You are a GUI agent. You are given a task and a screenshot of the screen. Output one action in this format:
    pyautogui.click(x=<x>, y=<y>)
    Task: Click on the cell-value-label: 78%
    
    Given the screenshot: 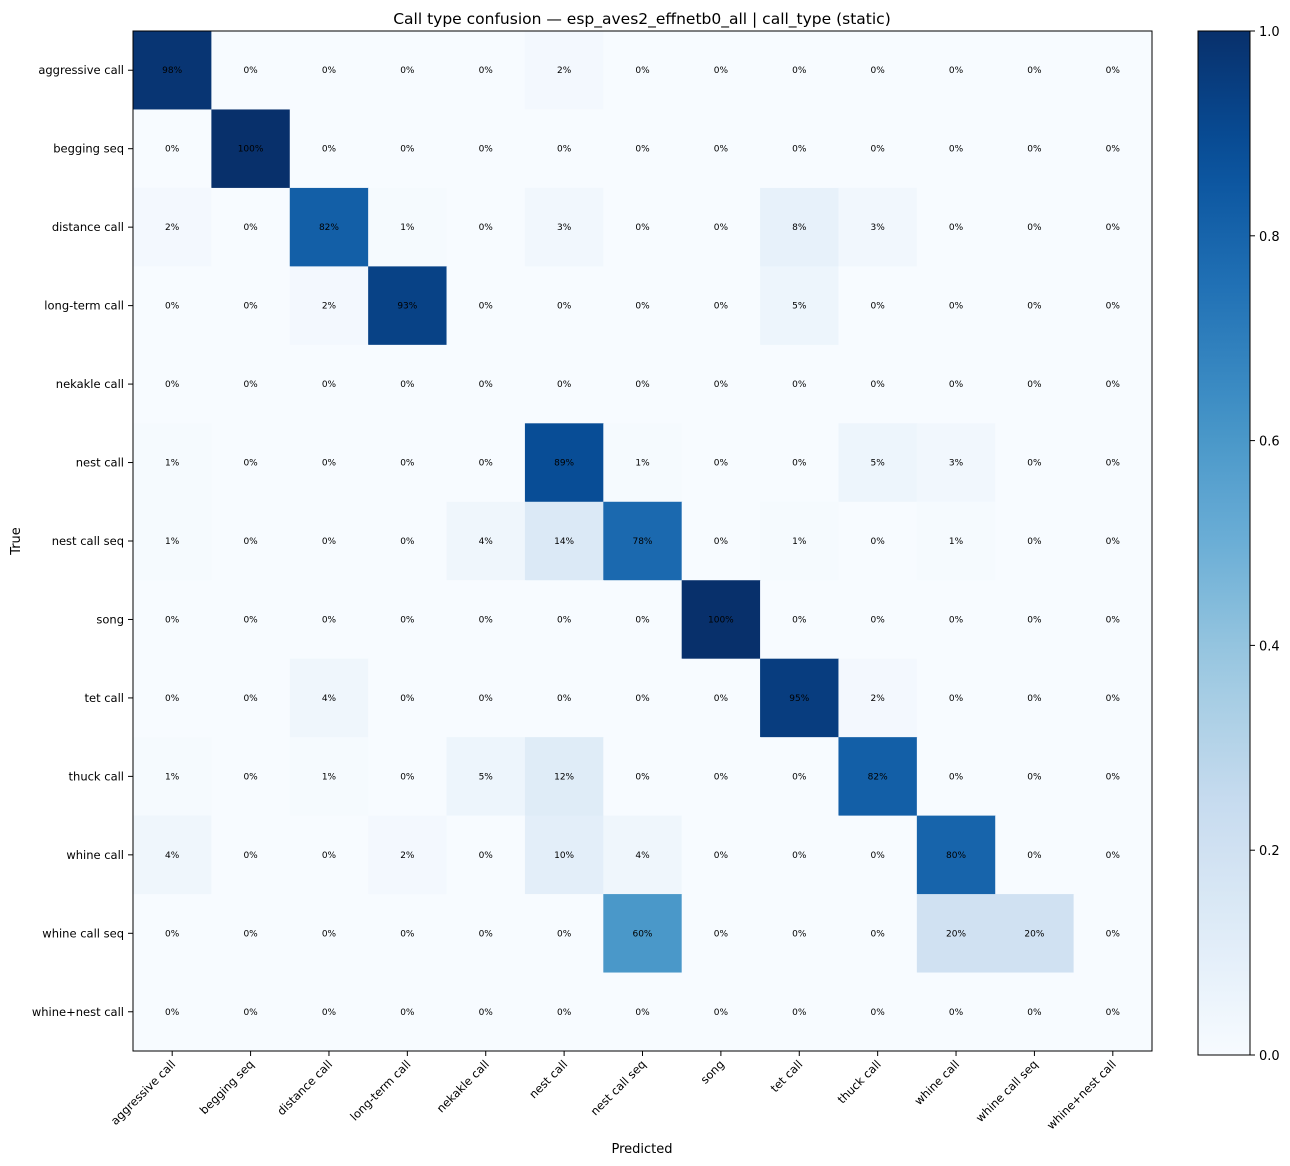 What is the action you would take?
    pyautogui.click(x=642, y=542)
    